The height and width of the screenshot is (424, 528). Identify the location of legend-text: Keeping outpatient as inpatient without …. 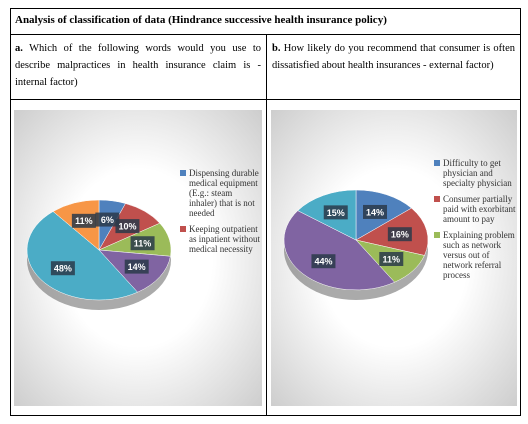
(224, 239).